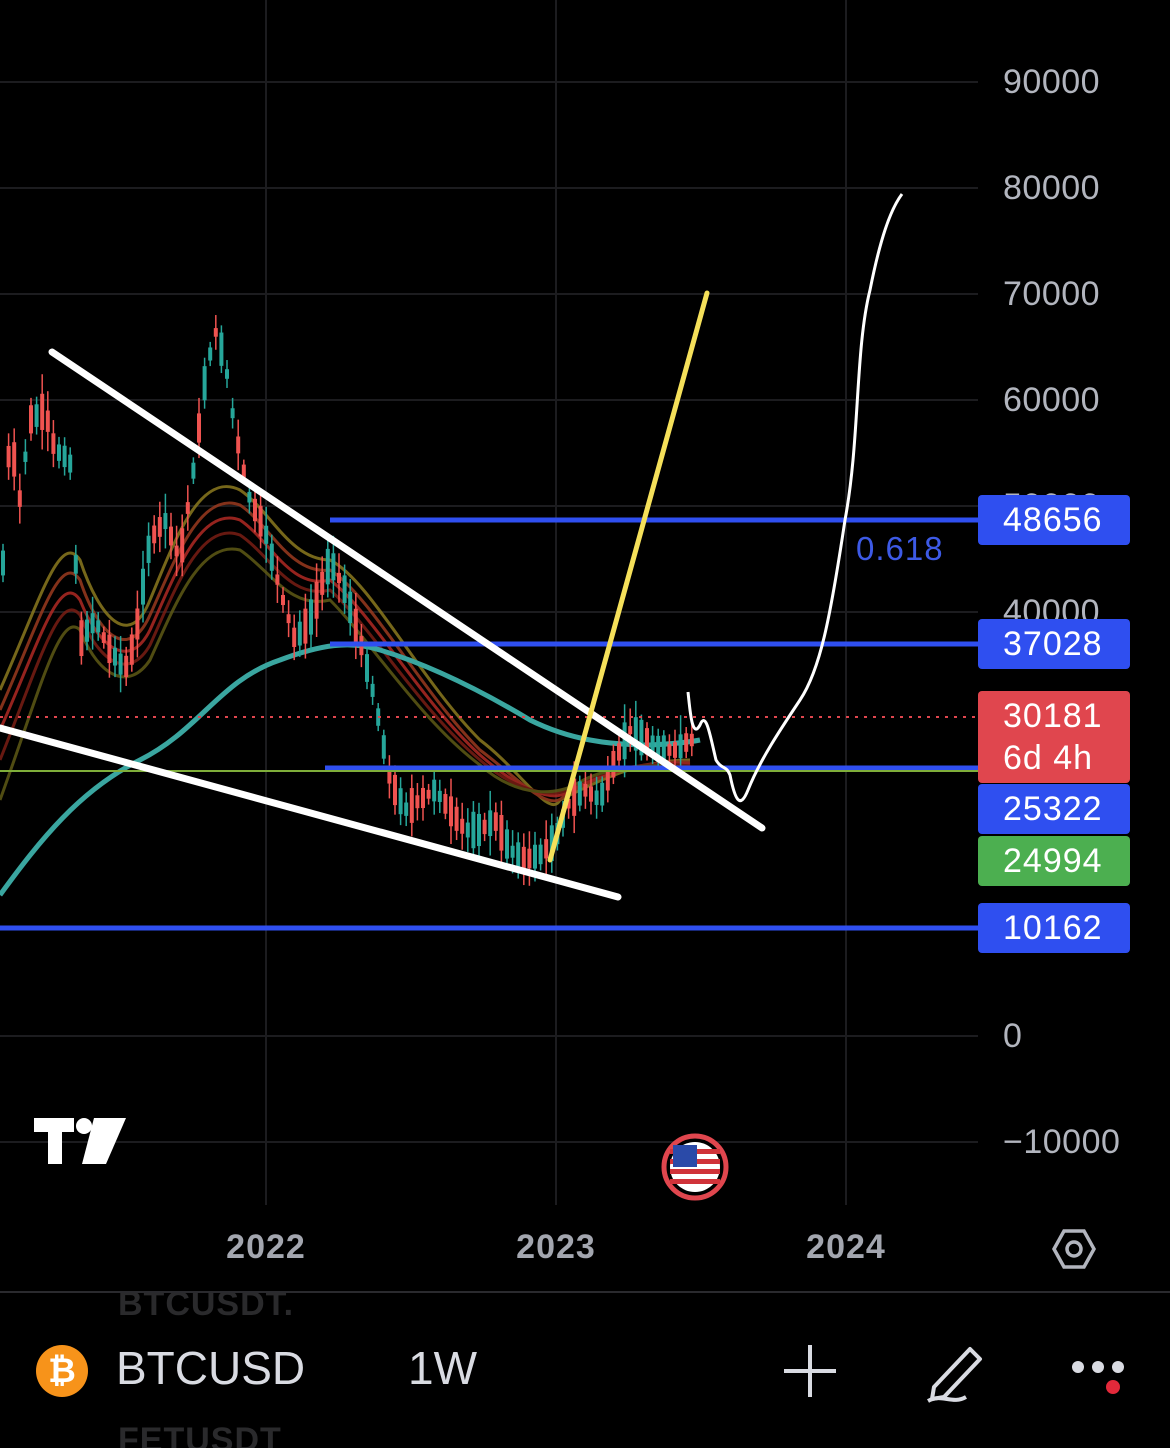 The image size is (1170, 1448). Describe the element at coordinates (442, 1368) in the screenshot. I see `interval-button: 1W` at that location.